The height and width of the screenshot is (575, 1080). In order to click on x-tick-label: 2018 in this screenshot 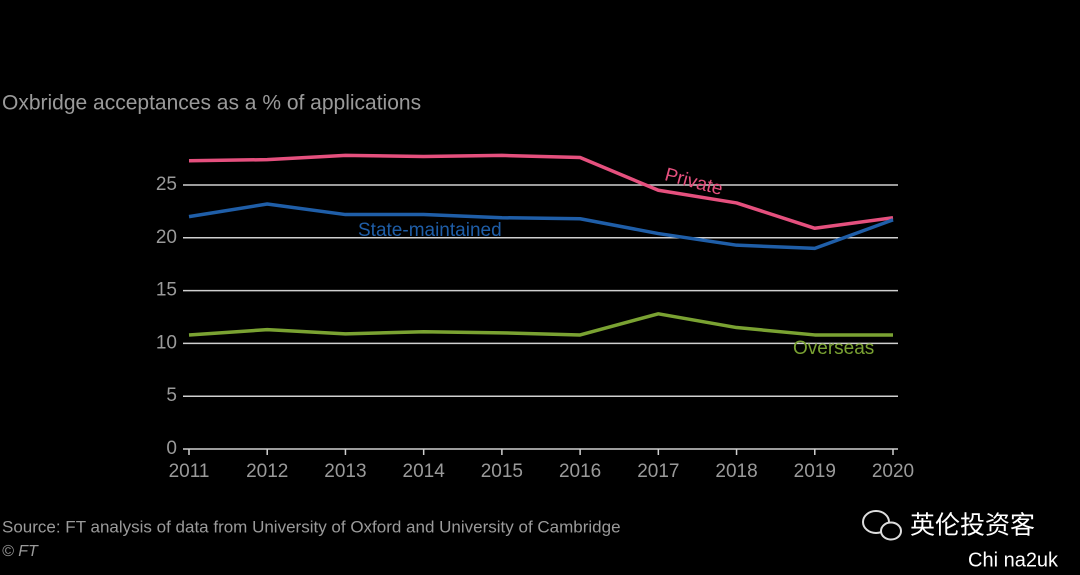, I will do `click(736, 471)`.